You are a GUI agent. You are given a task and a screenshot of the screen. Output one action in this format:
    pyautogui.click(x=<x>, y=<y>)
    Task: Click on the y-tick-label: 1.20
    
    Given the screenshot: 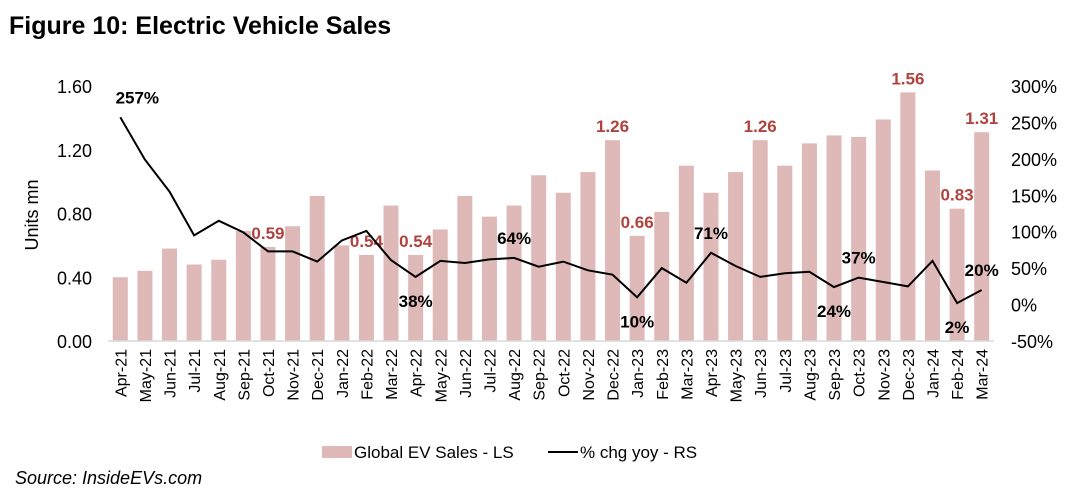 What is the action you would take?
    pyautogui.click(x=74, y=151)
    